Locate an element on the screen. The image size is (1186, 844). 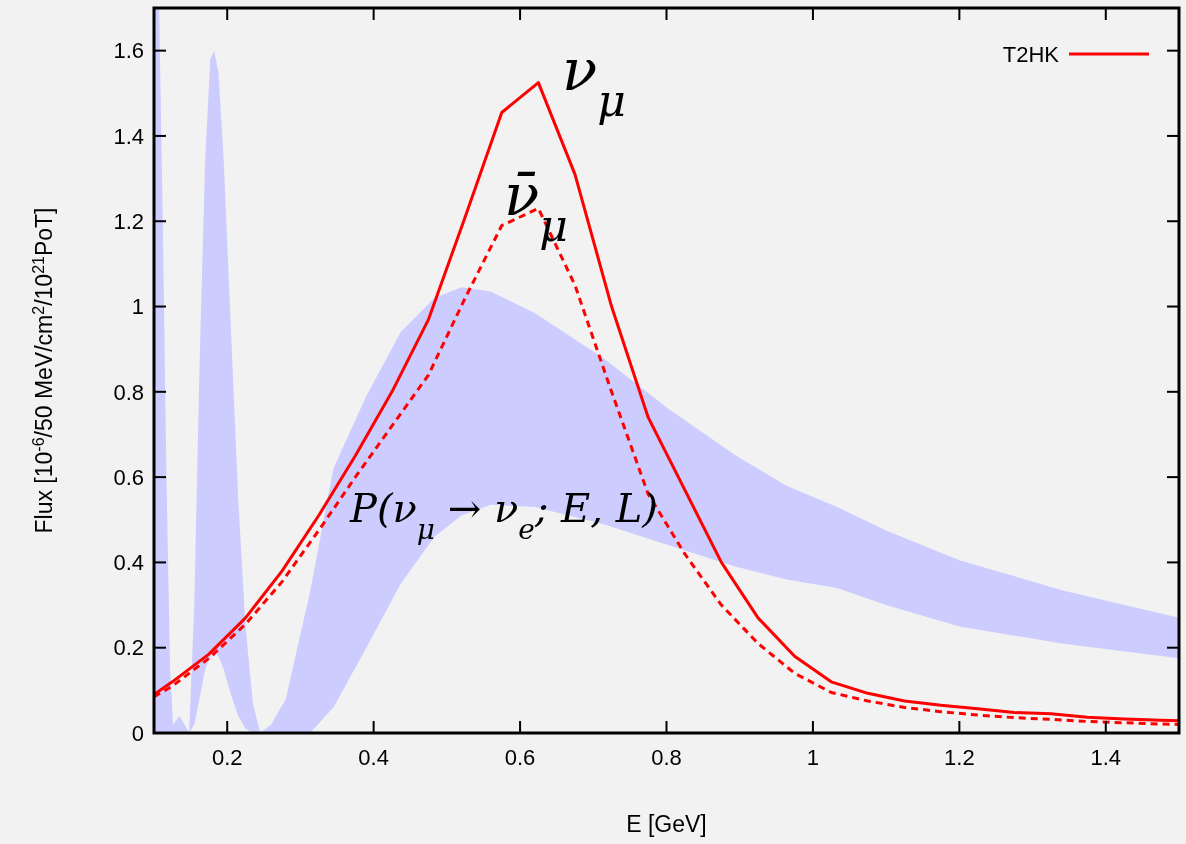
x-axis-title: E [GeV] is located at coordinates (666, 824).